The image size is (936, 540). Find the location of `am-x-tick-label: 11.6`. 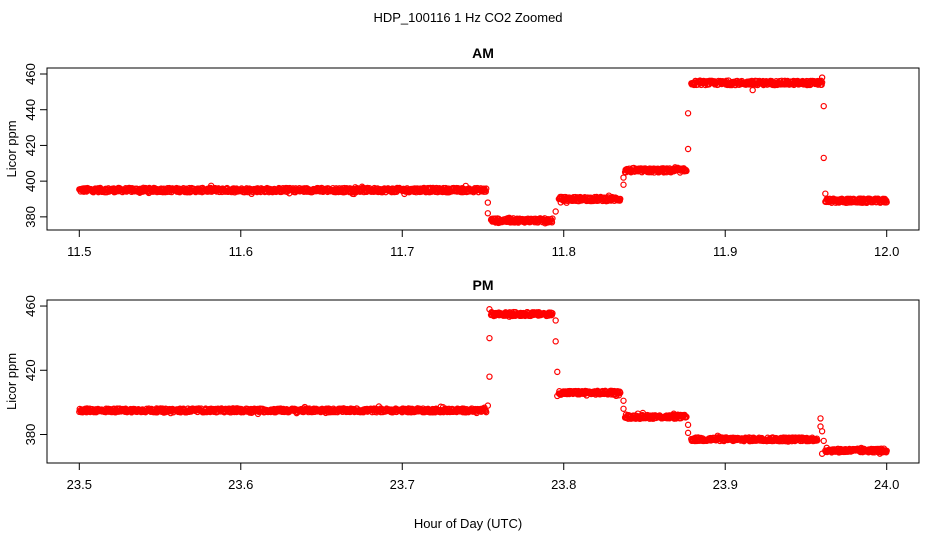

am-x-tick-label: 11.6 is located at coordinates (241, 251).